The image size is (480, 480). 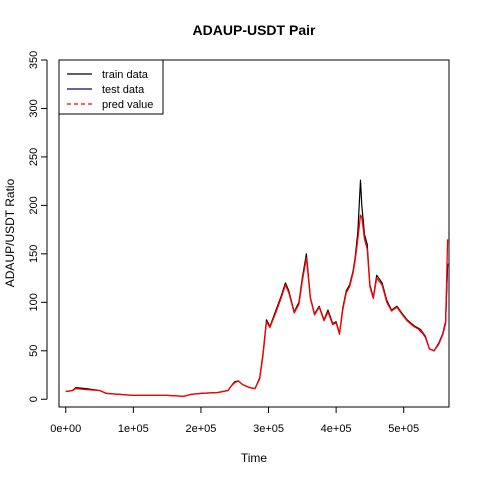 I want to click on x-tick-label: 4e+05, so click(x=336, y=429).